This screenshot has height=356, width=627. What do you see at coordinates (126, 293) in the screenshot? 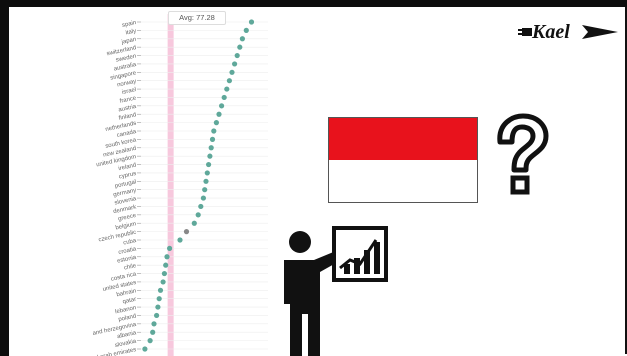
I see `y-tick-label: bahrain` at bounding box center [126, 293].